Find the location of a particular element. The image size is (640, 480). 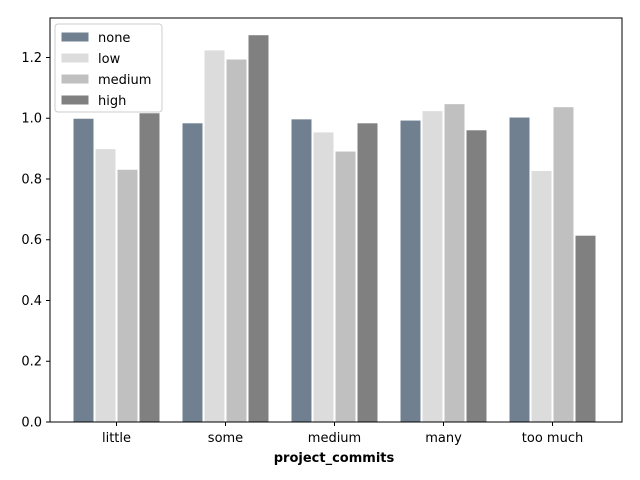

y-tick-label: 1.2 is located at coordinates (31, 58).